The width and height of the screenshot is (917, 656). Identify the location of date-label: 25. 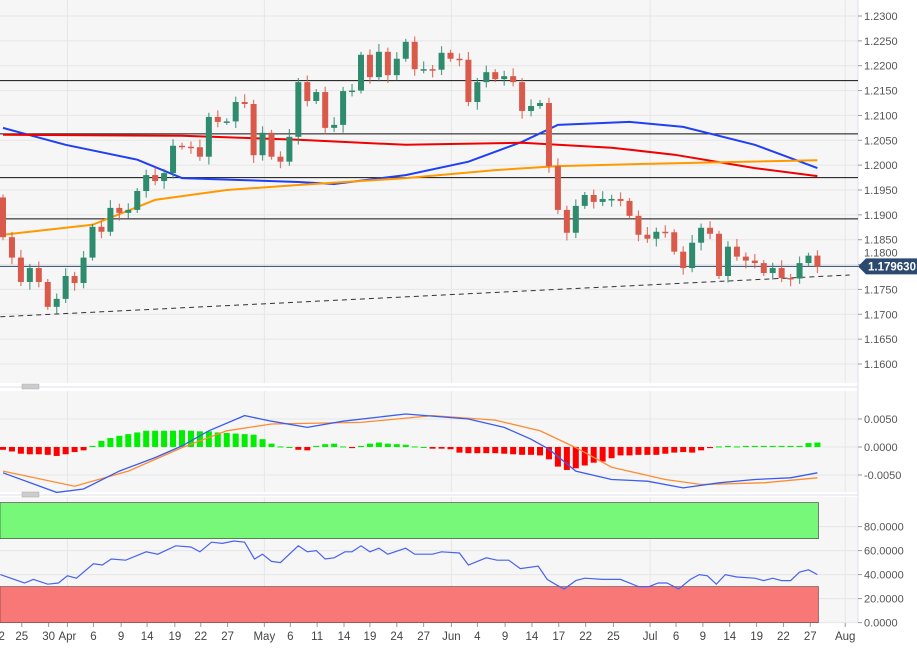
(21, 637).